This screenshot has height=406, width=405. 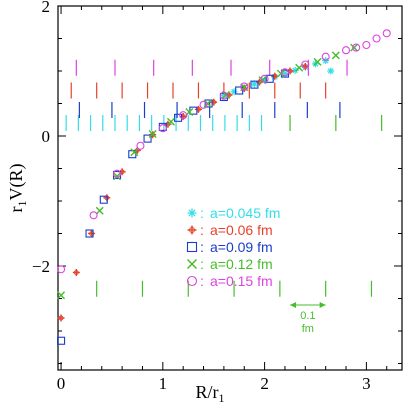 I want to click on x-tick-label: 1, so click(x=163, y=383).